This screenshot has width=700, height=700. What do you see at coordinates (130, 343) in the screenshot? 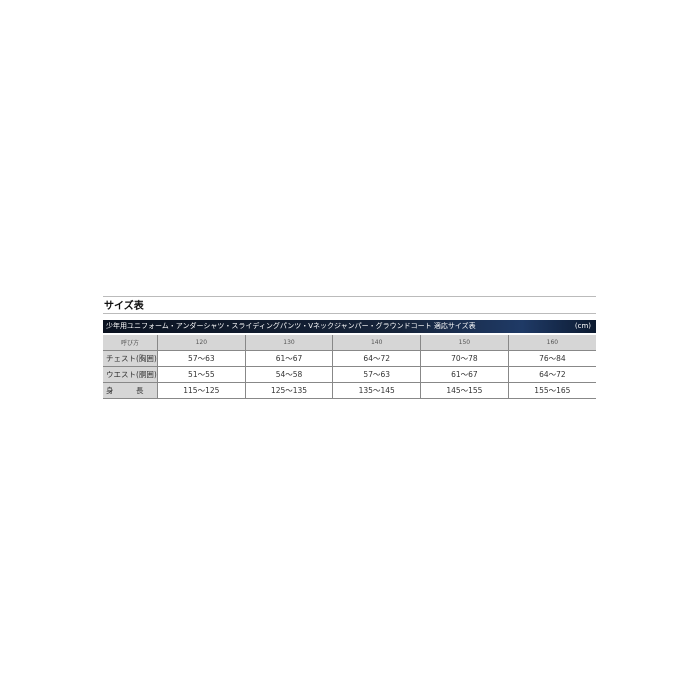
I see `header-cell: 呼び方` at bounding box center [130, 343].